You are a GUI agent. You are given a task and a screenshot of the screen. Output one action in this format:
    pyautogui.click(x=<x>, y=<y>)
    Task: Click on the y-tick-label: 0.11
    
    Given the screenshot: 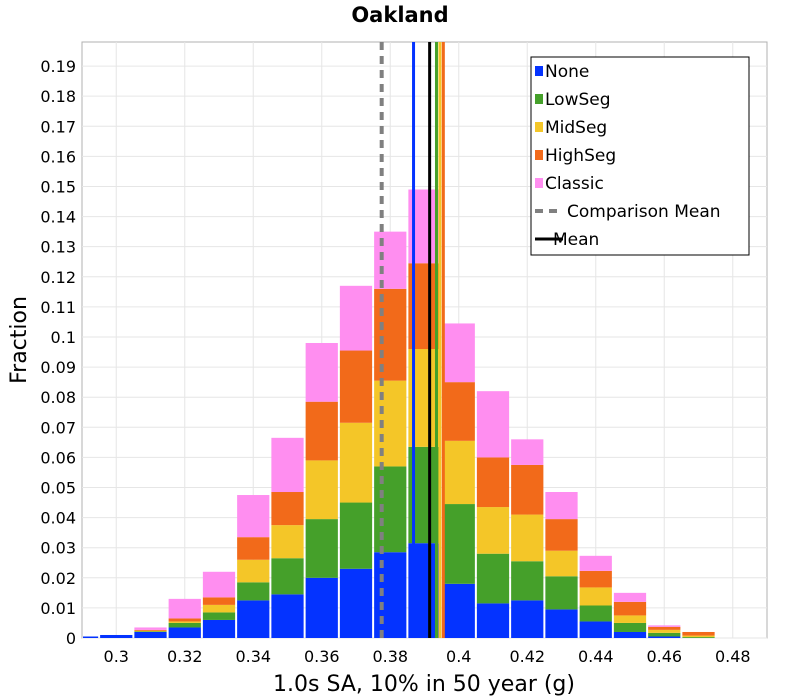 What is the action you would take?
    pyautogui.click(x=58, y=307)
    